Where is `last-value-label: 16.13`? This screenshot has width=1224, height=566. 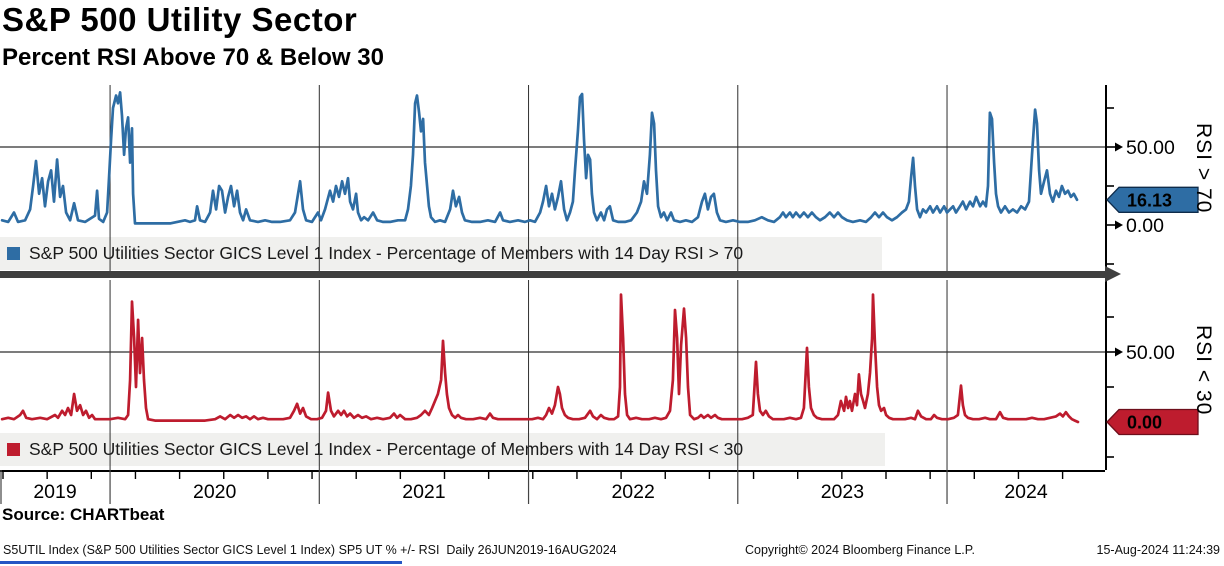
last-value-label: 16.13 is located at coordinates (1149, 200).